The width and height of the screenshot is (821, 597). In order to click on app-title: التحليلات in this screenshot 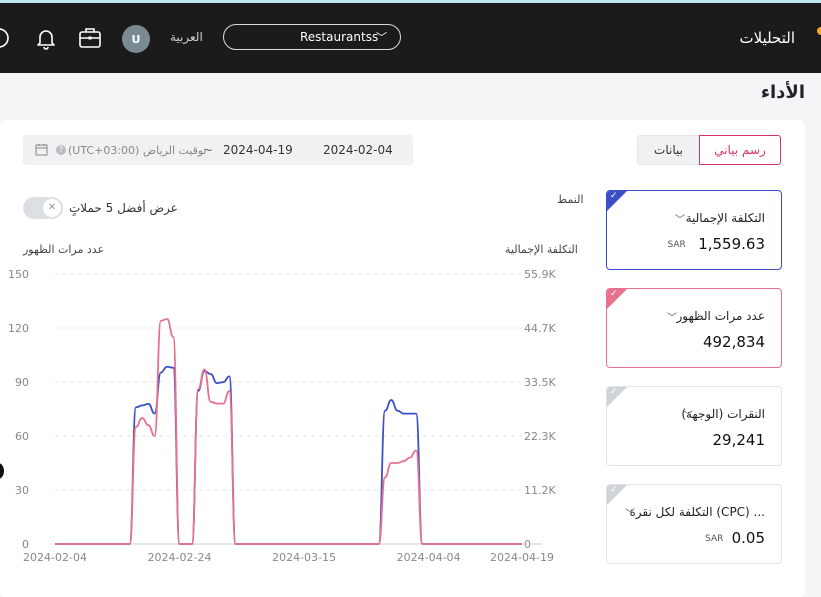, I will do `click(767, 38)`.